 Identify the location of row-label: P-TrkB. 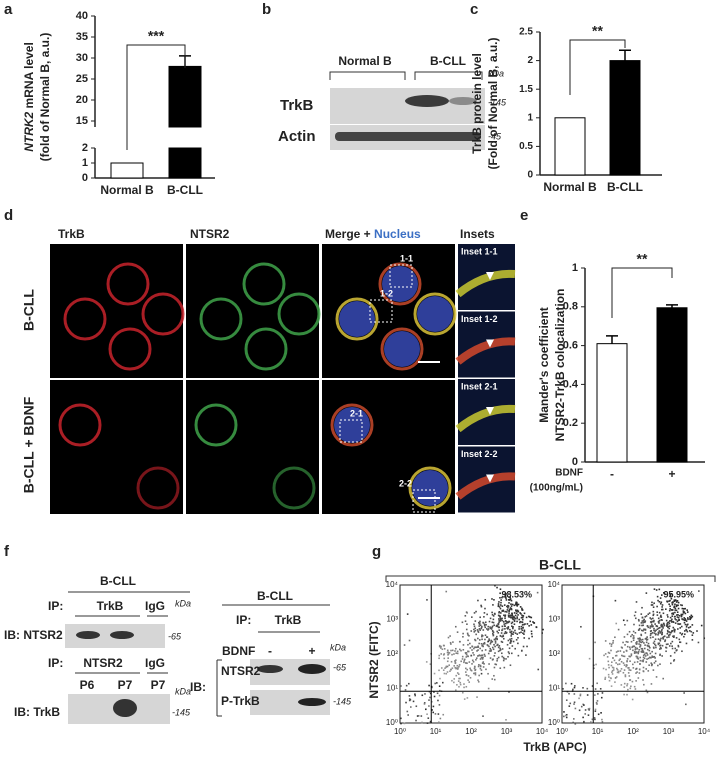
(240, 701).